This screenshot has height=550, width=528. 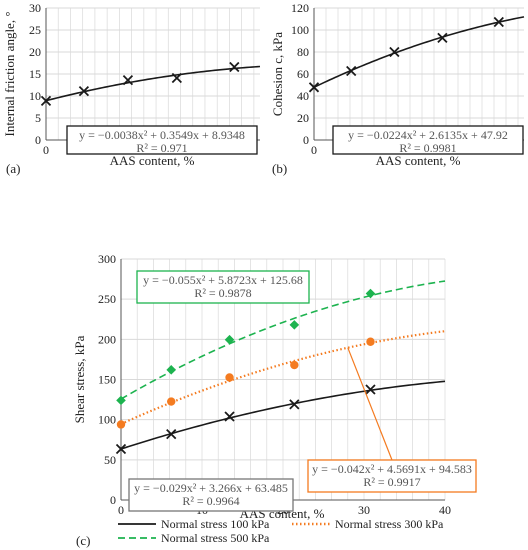 I want to click on y-tick-label: 15, so click(x=35, y=74).